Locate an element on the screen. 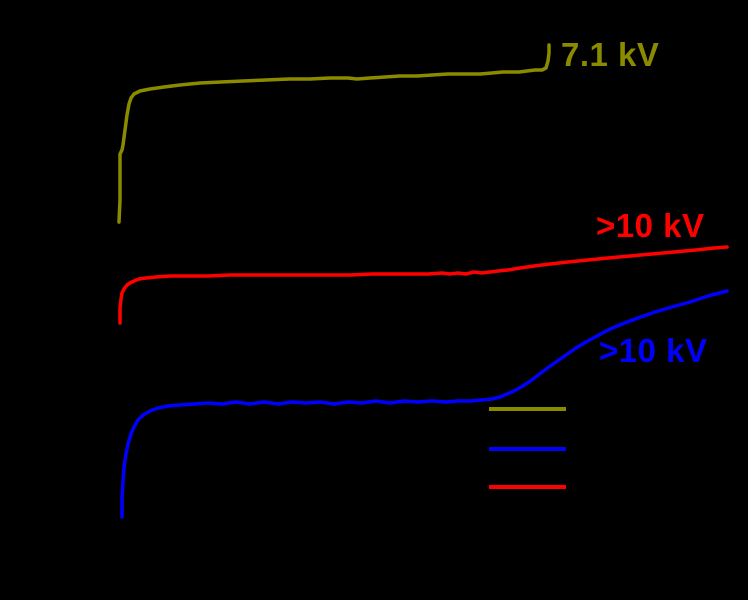 This screenshot has width=748, height=600. label-7-1-kv: 7.1 kV is located at coordinates (610, 54).